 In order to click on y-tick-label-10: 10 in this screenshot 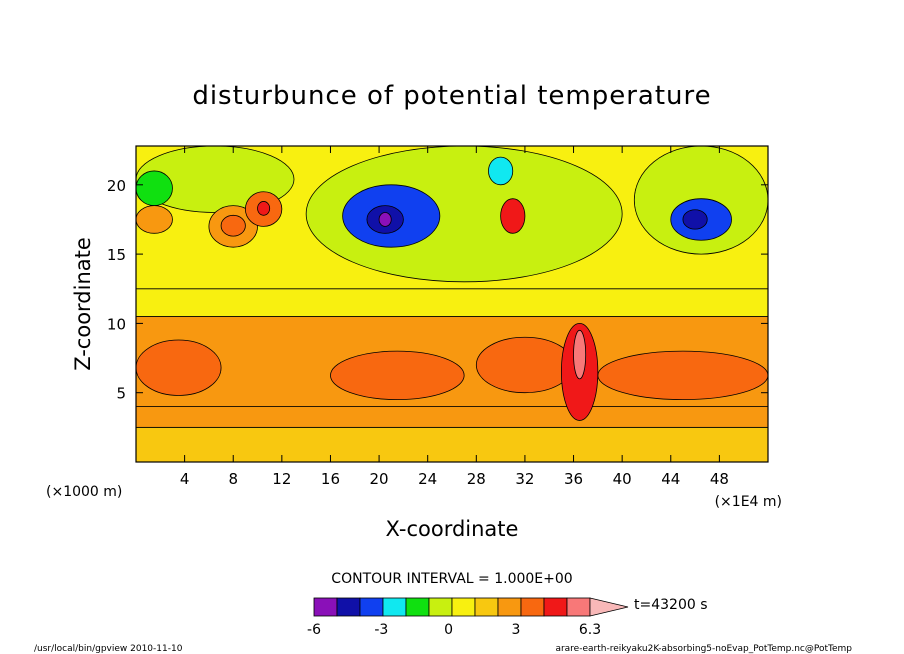, I will do `click(116, 324)`.